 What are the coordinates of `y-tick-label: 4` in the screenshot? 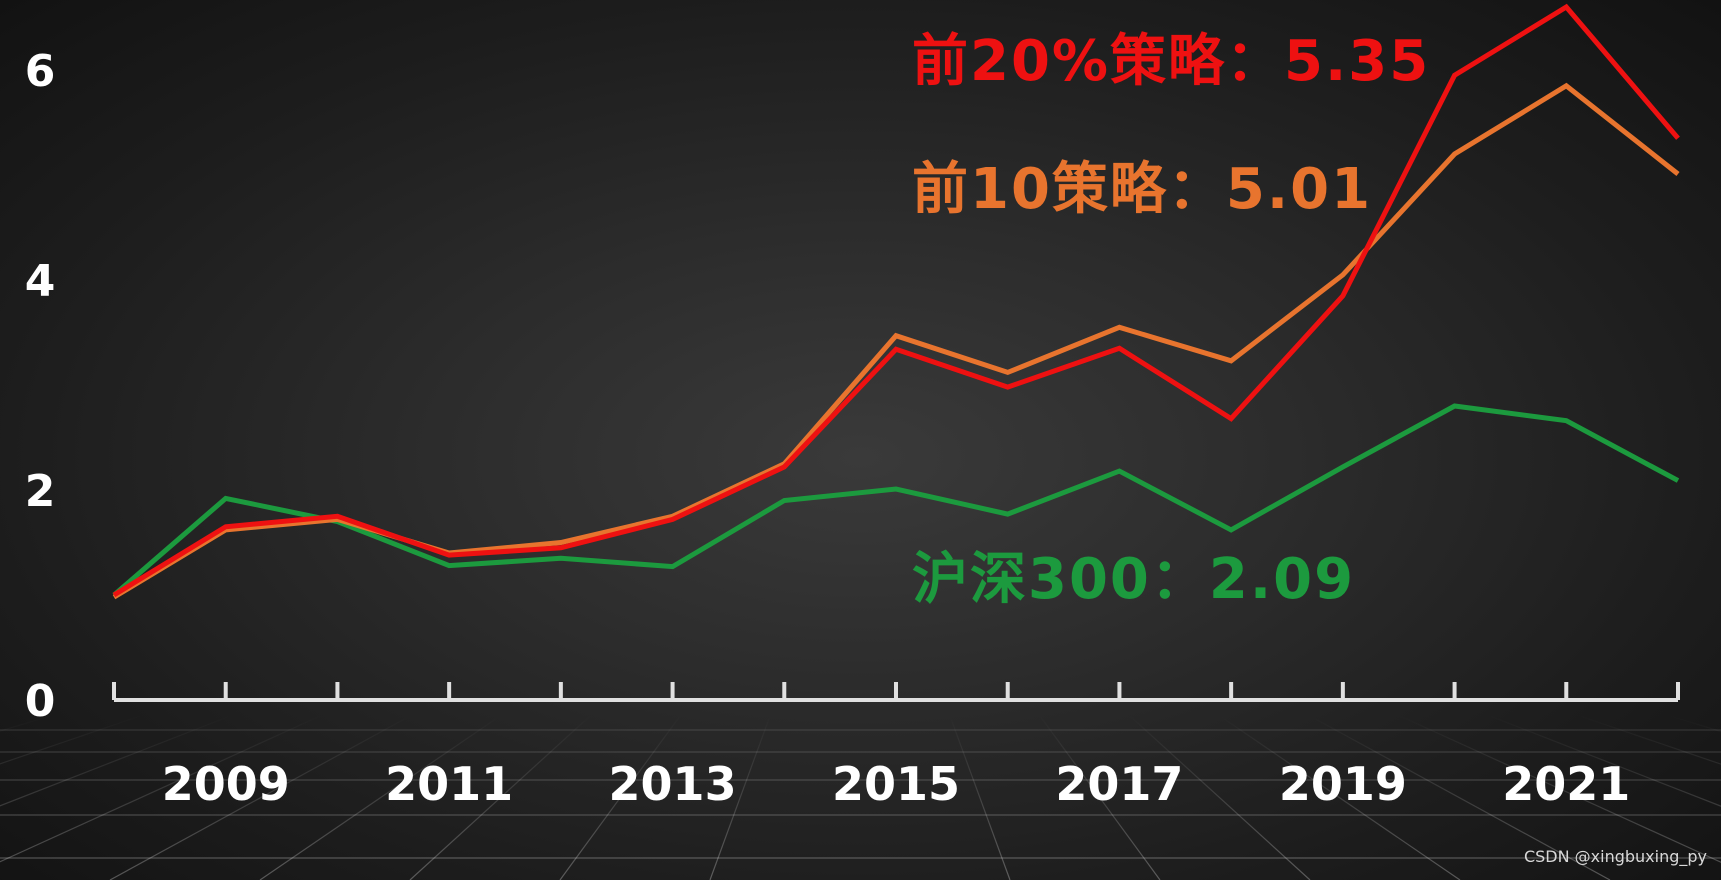 It's located at (40, 281).